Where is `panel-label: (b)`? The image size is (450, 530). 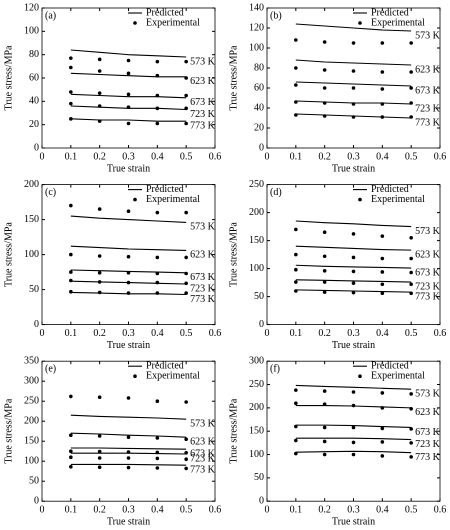 panel-label: (b) is located at coordinates (276, 15).